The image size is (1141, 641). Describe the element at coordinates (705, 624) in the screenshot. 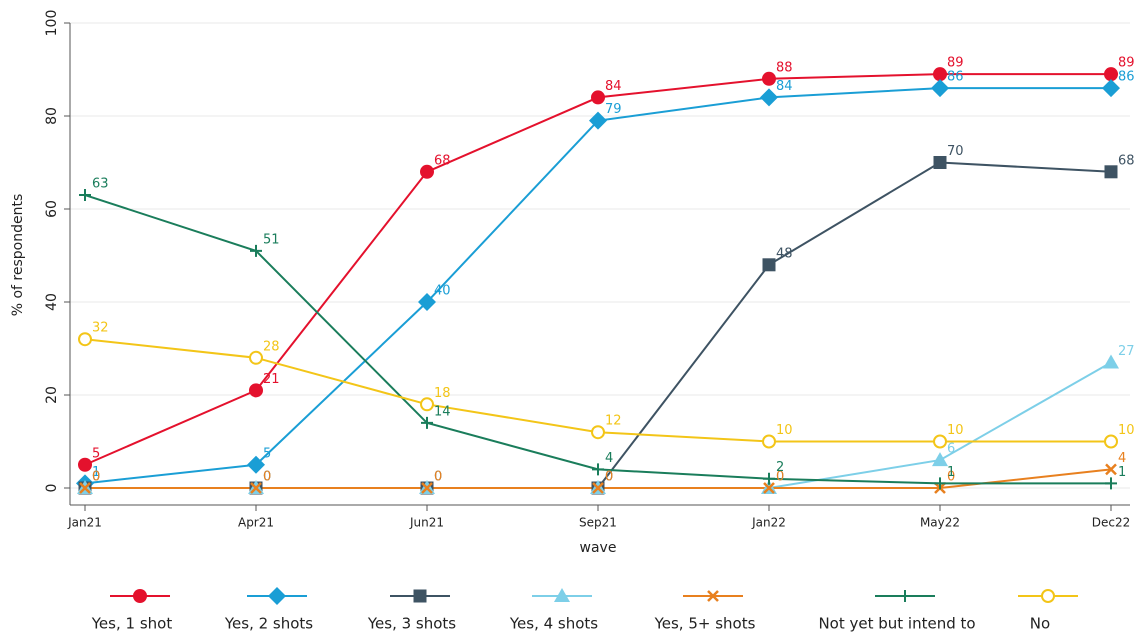

I see `legend-label: Yes, 5+ shots` at that location.